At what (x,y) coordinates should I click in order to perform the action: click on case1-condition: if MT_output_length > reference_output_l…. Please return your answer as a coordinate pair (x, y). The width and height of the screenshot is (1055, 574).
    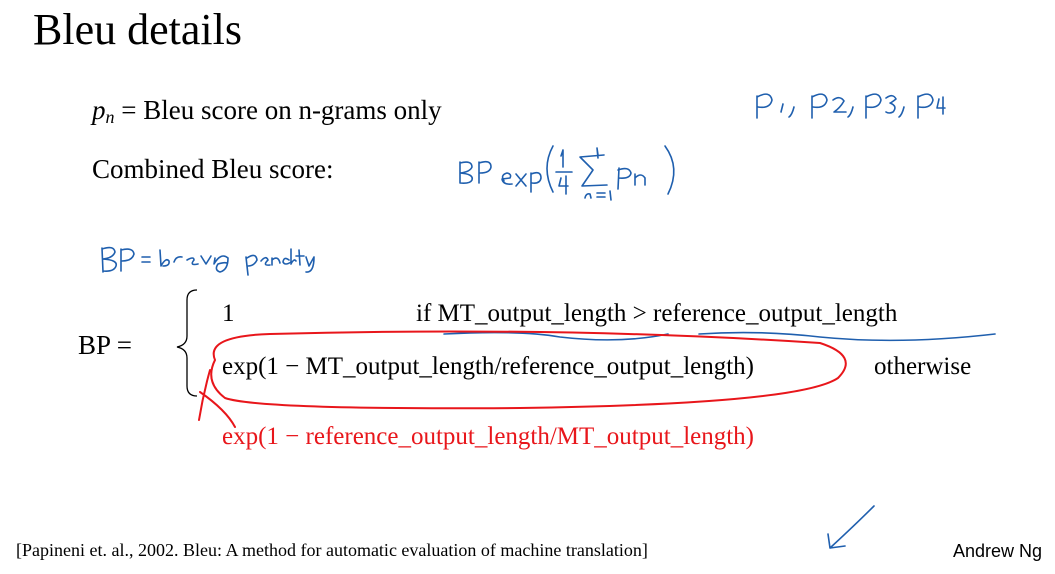
    Looking at the image, I should click on (657, 313).